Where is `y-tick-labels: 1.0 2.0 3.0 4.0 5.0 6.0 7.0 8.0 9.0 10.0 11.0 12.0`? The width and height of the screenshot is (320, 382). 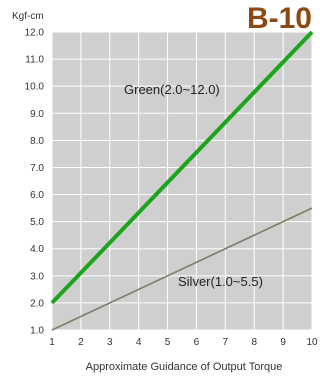 y-tick-labels: 1.0 2.0 3.0 4.0 5.0 6.0 7.0 8.0 9.0 10.0 11.0 12.0 is located at coordinates (35, 182).